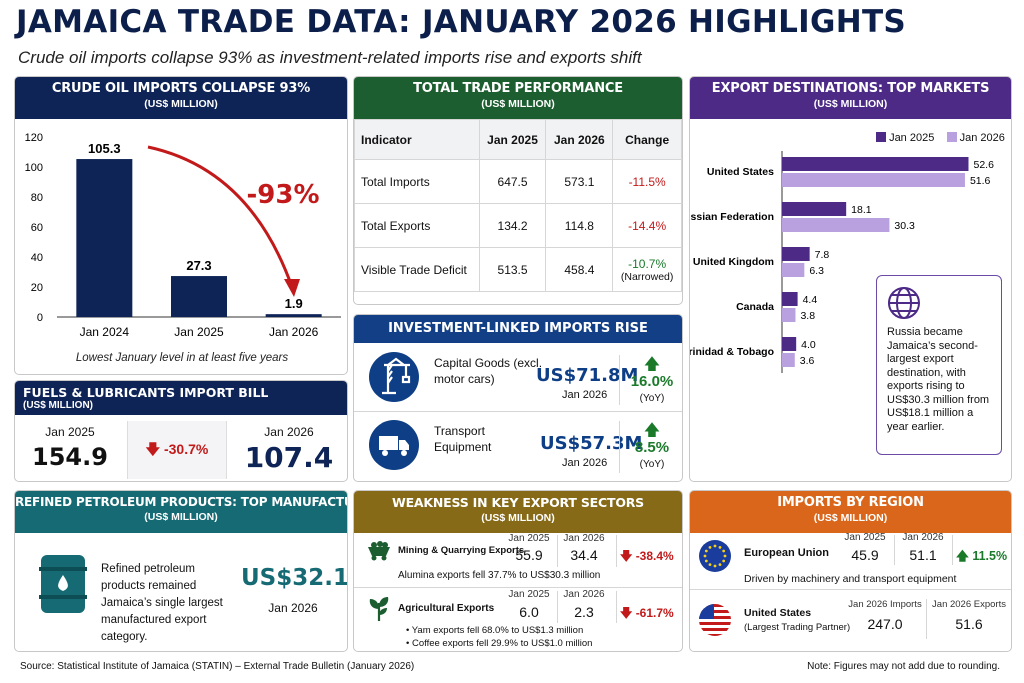  Describe the element at coordinates (37, 288) in the screenshot. I see `y-tick-label: 20` at that location.